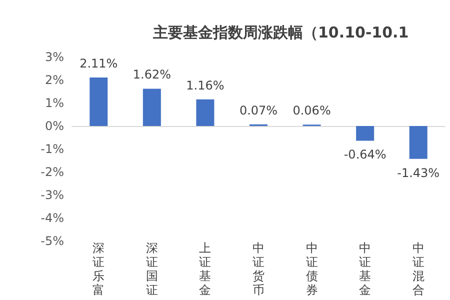  What do you see at coordinates (258, 269) in the screenshot?
I see `x-tick-label: 中证货币` at bounding box center [258, 269].